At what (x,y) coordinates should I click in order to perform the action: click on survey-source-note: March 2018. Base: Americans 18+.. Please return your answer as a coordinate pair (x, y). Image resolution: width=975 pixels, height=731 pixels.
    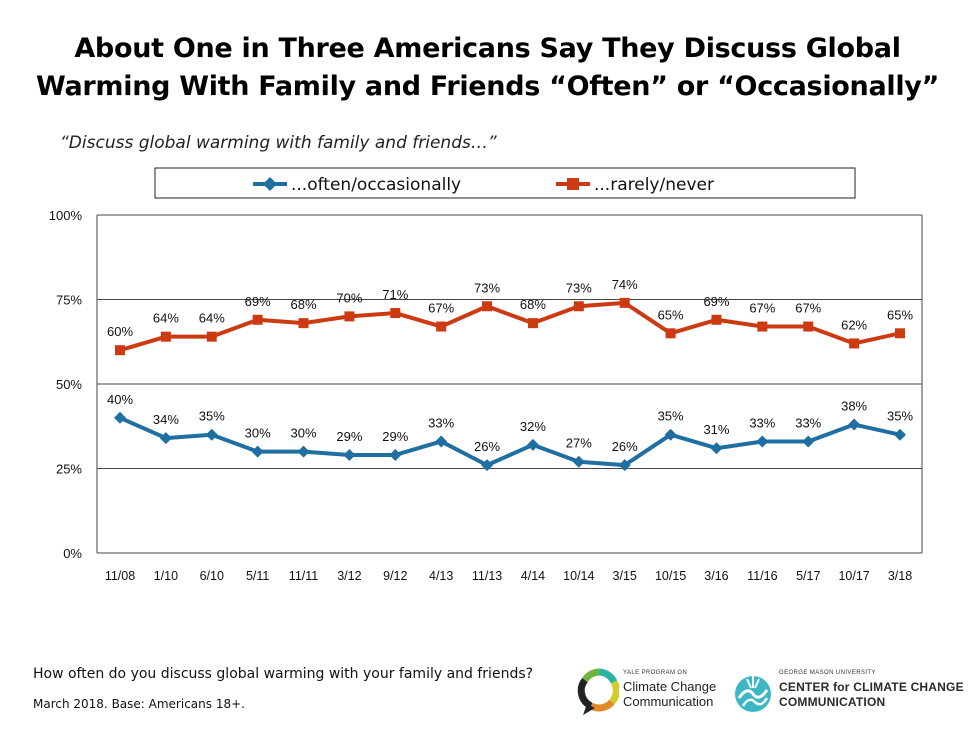
    Looking at the image, I should click on (139, 704).